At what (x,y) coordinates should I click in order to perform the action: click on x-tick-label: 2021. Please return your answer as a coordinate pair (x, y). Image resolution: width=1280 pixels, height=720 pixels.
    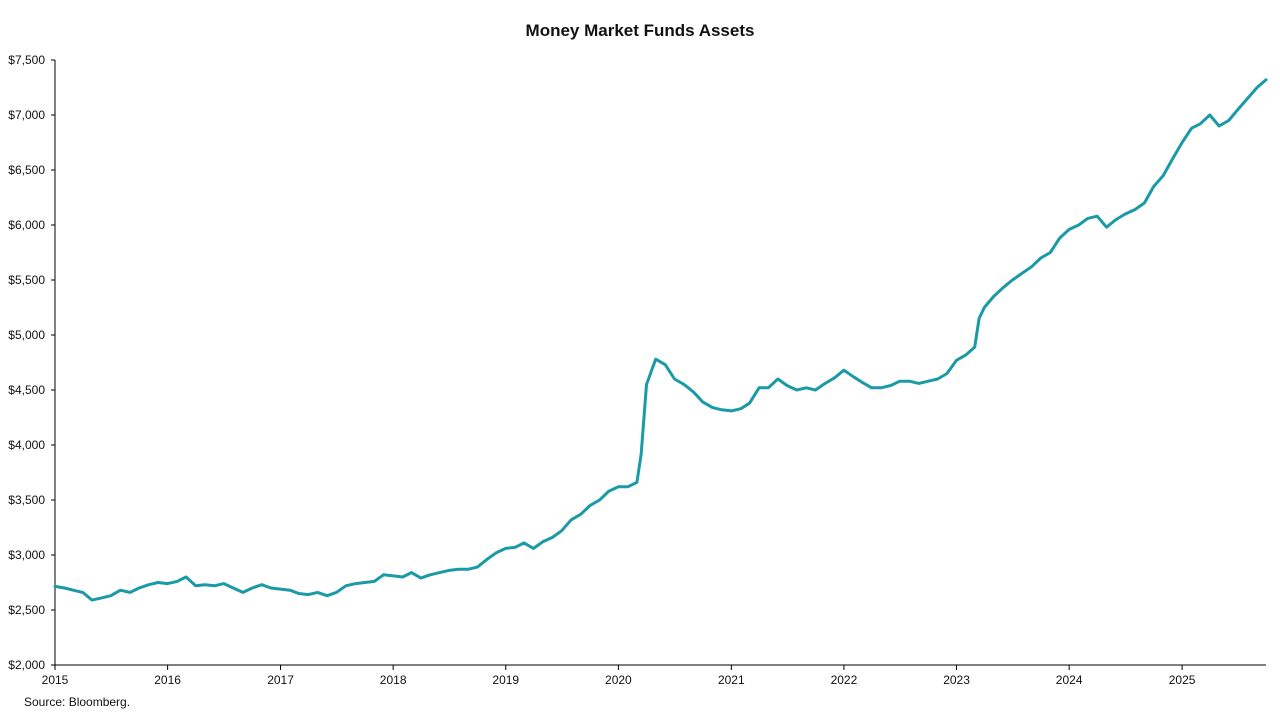
    Looking at the image, I should click on (731, 680).